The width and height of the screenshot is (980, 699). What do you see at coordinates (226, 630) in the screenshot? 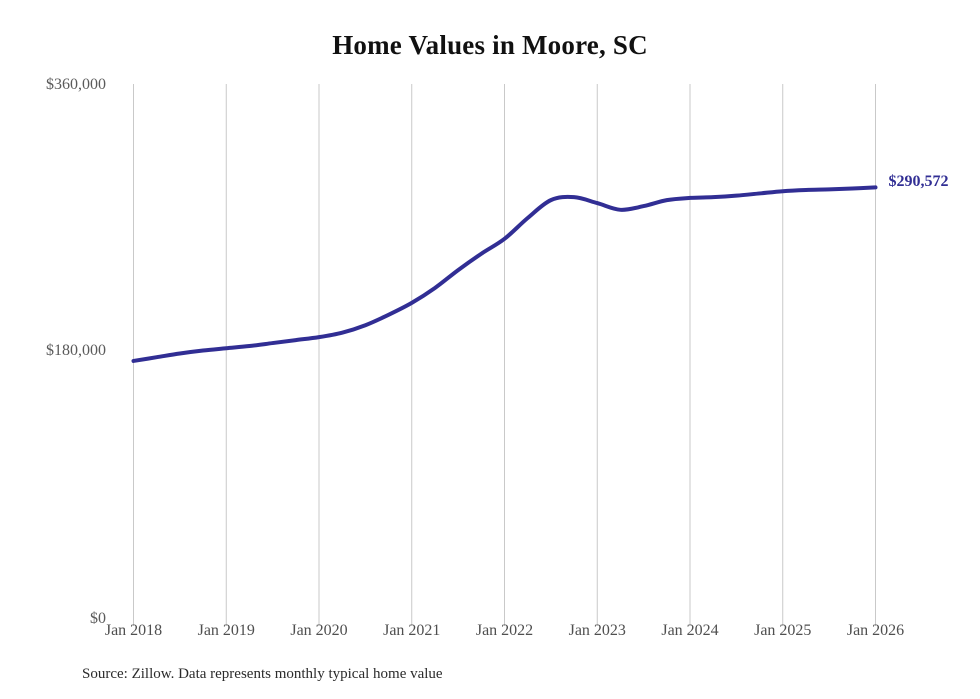
I see `x-tick-label: Jan 2019` at bounding box center [226, 630].